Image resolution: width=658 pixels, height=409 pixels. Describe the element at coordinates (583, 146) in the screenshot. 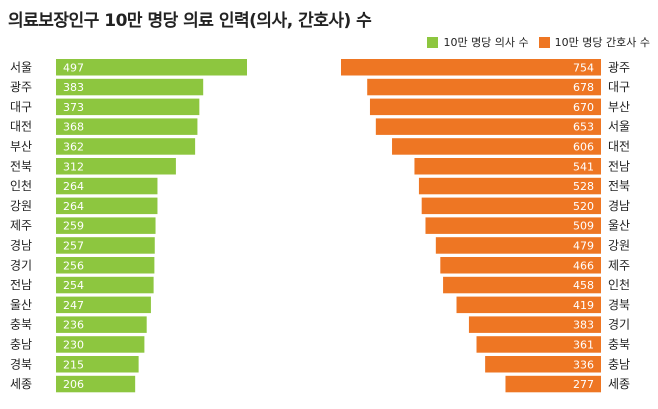

I see `value-label-nurses: 606` at that location.